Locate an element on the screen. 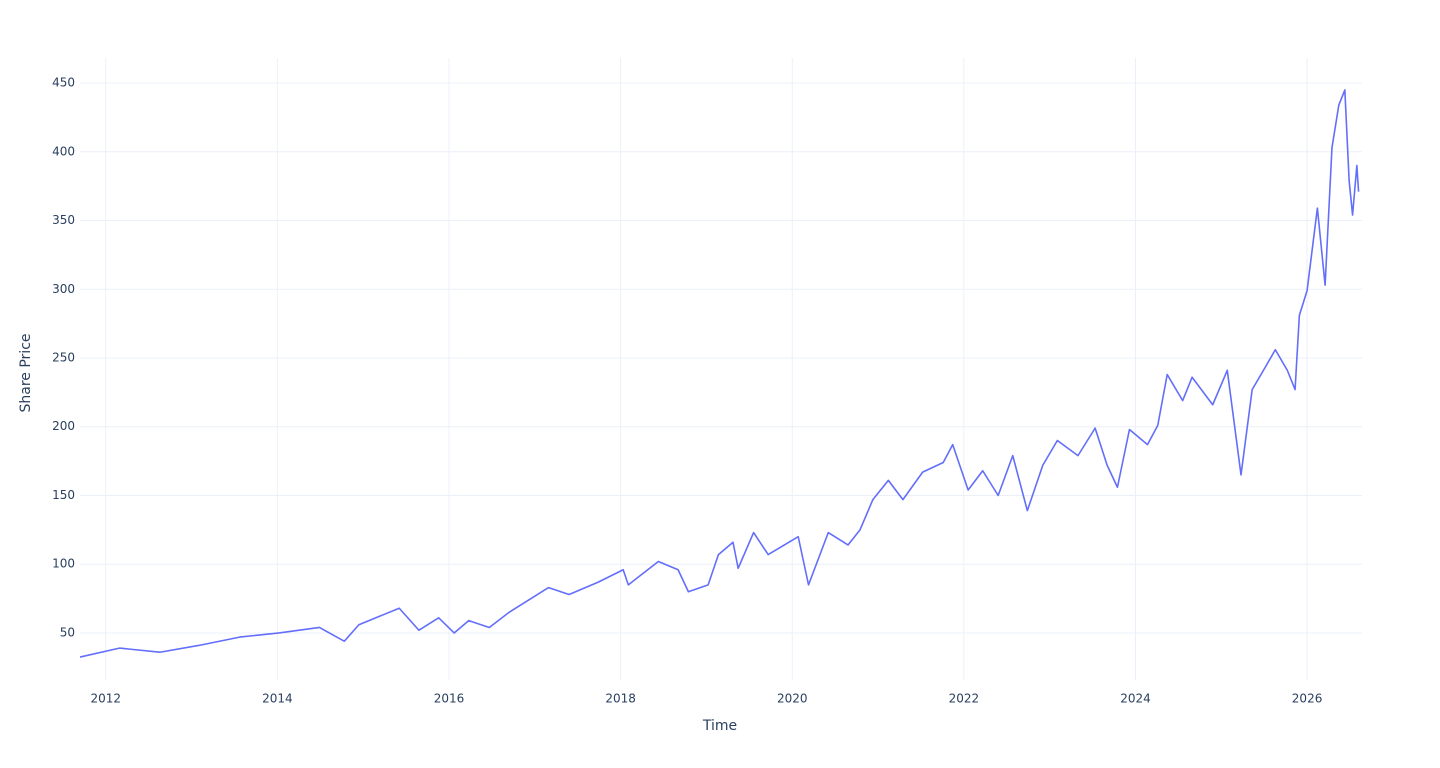 The height and width of the screenshot is (768, 1440). x-tick-label: 2016 is located at coordinates (449, 699).